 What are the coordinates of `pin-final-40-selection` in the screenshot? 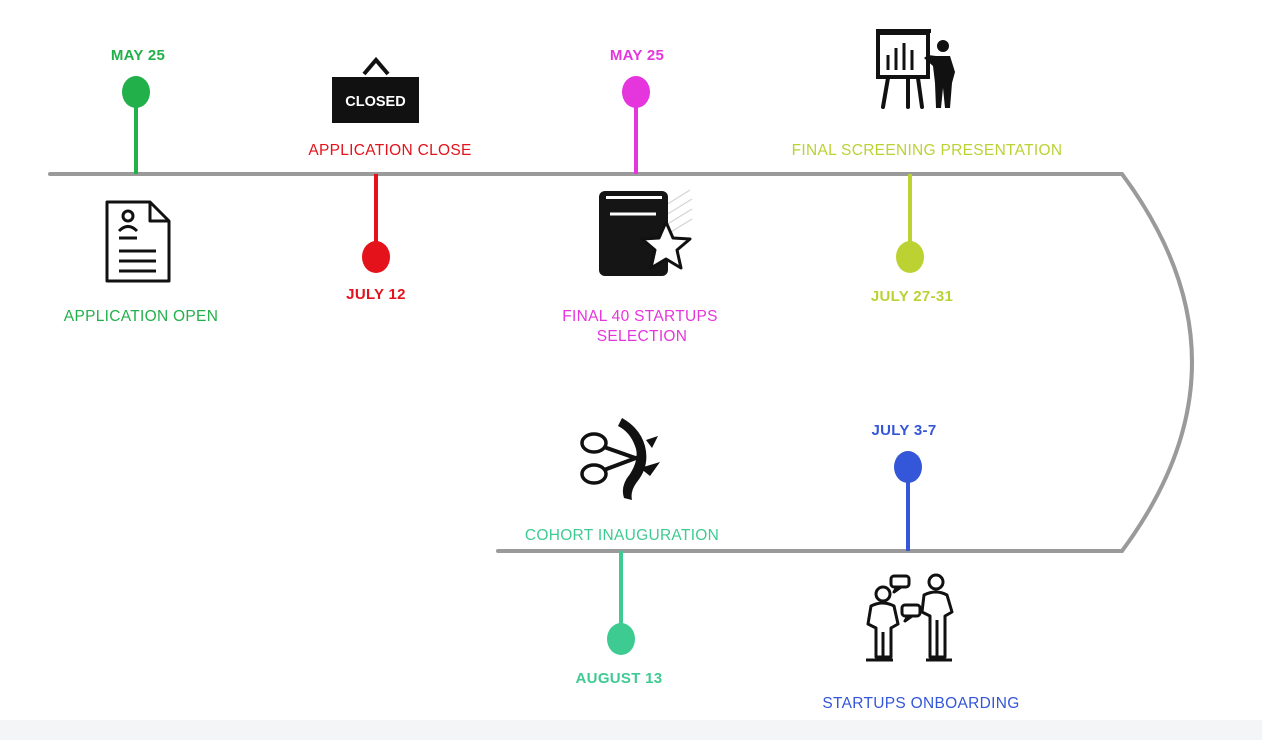 It's located at (636, 125).